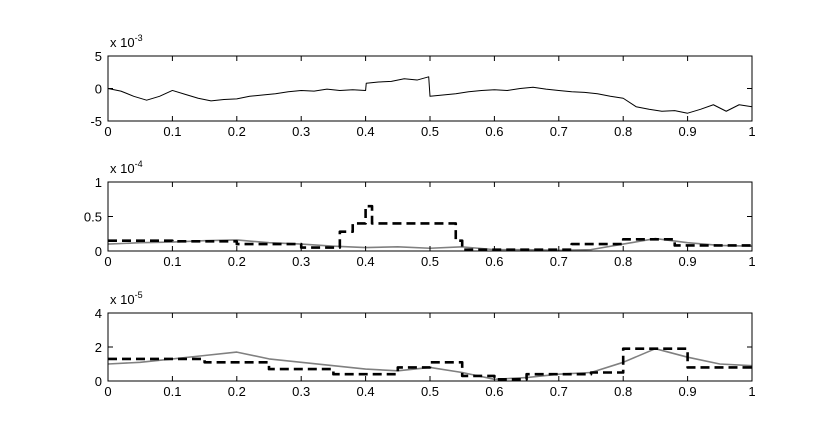 The width and height of the screenshot is (830, 435). I want to click on y-tick-label: -5, so click(96, 121).